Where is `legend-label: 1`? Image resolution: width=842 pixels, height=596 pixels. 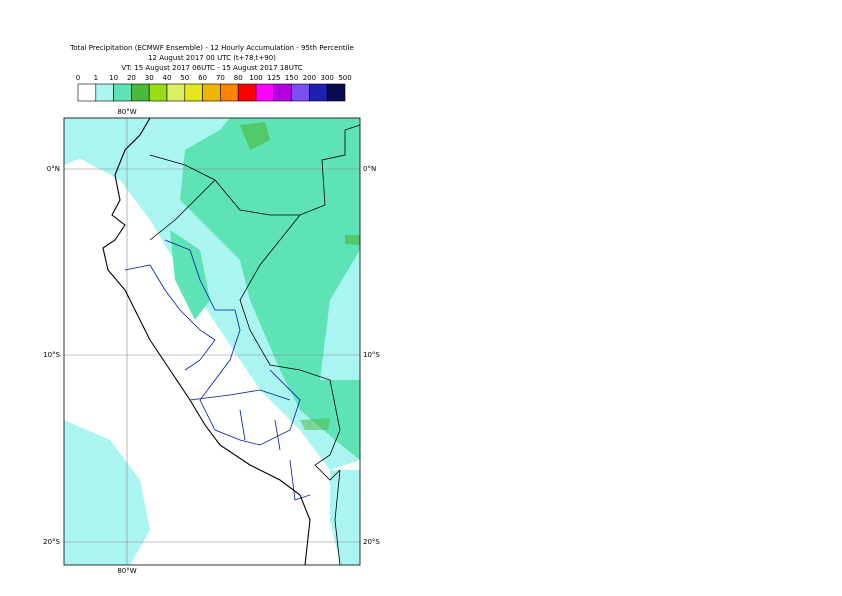 legend-label: 1 is located at coordinates (96, 78).